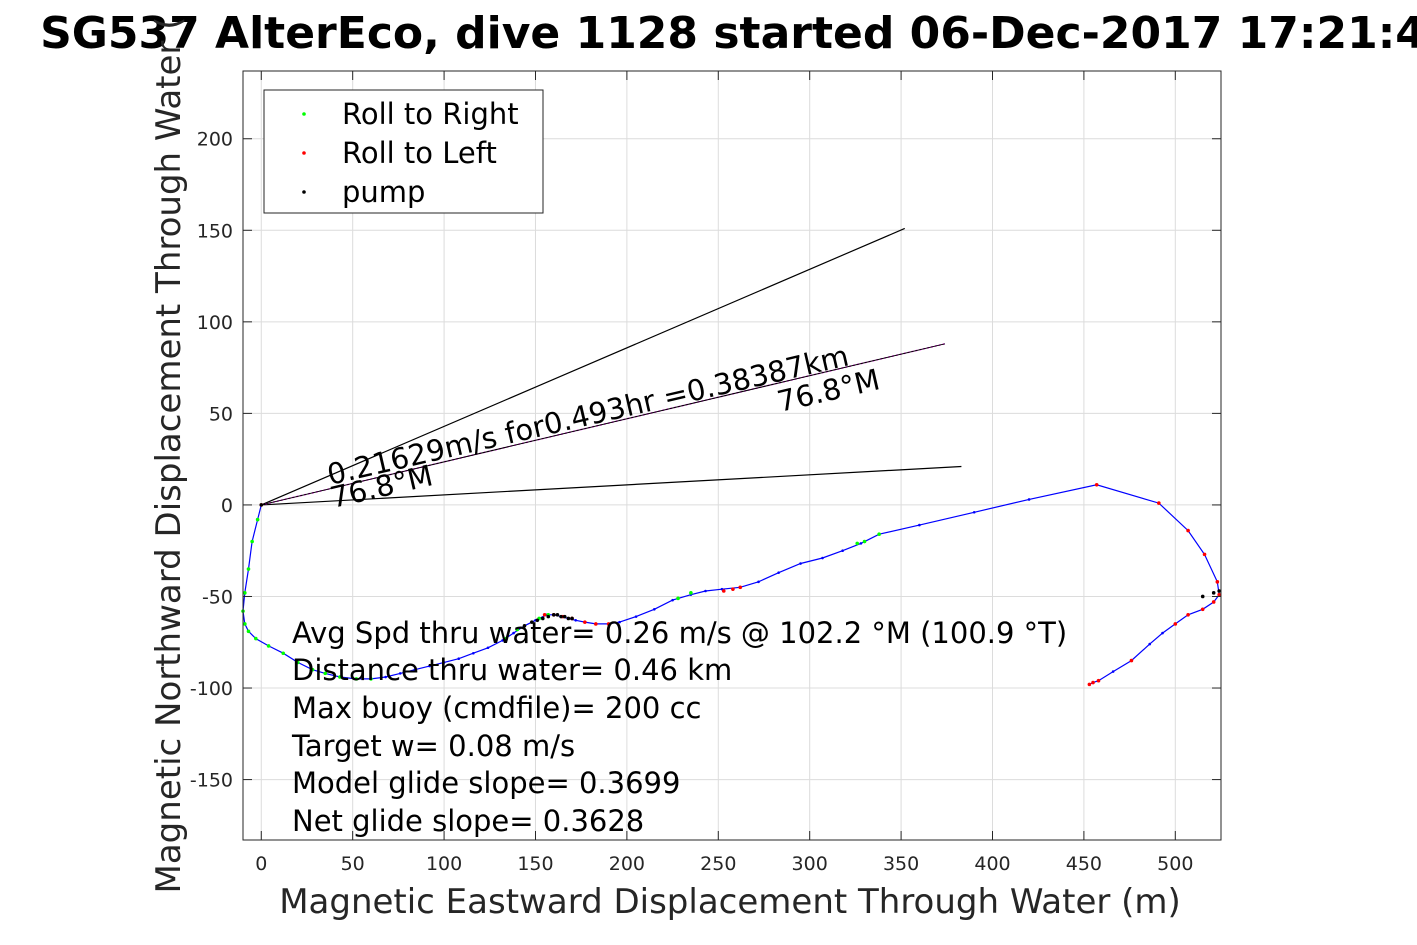 This screenshot has height=945, width=1417. What do you see at coordinates (304, 192) in the screenshot?
I see `legend-marker-pump` at bounding box center [304, 192].